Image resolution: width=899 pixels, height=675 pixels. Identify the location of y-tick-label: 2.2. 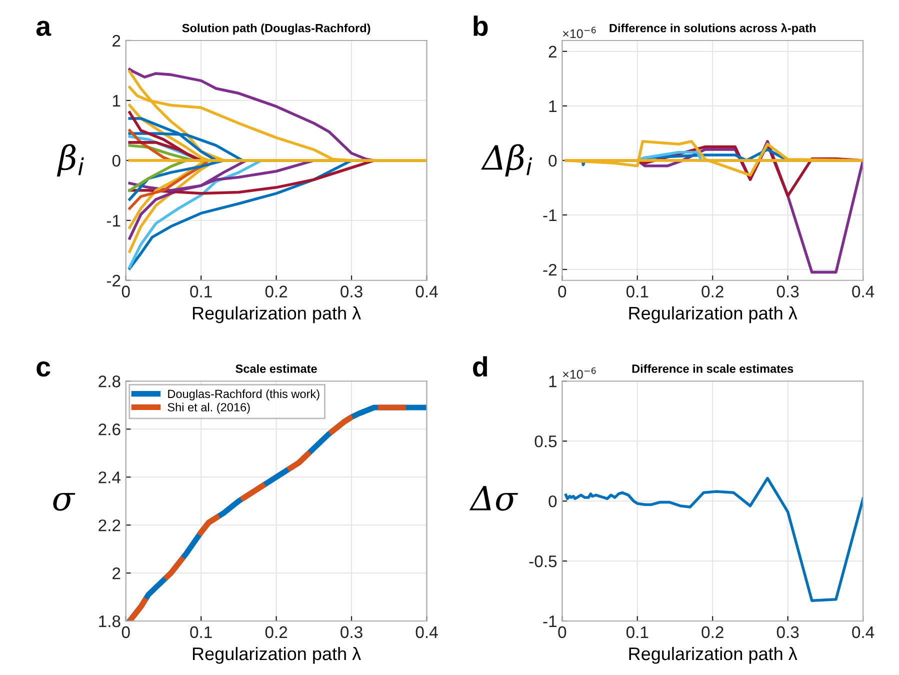
(109, 525).